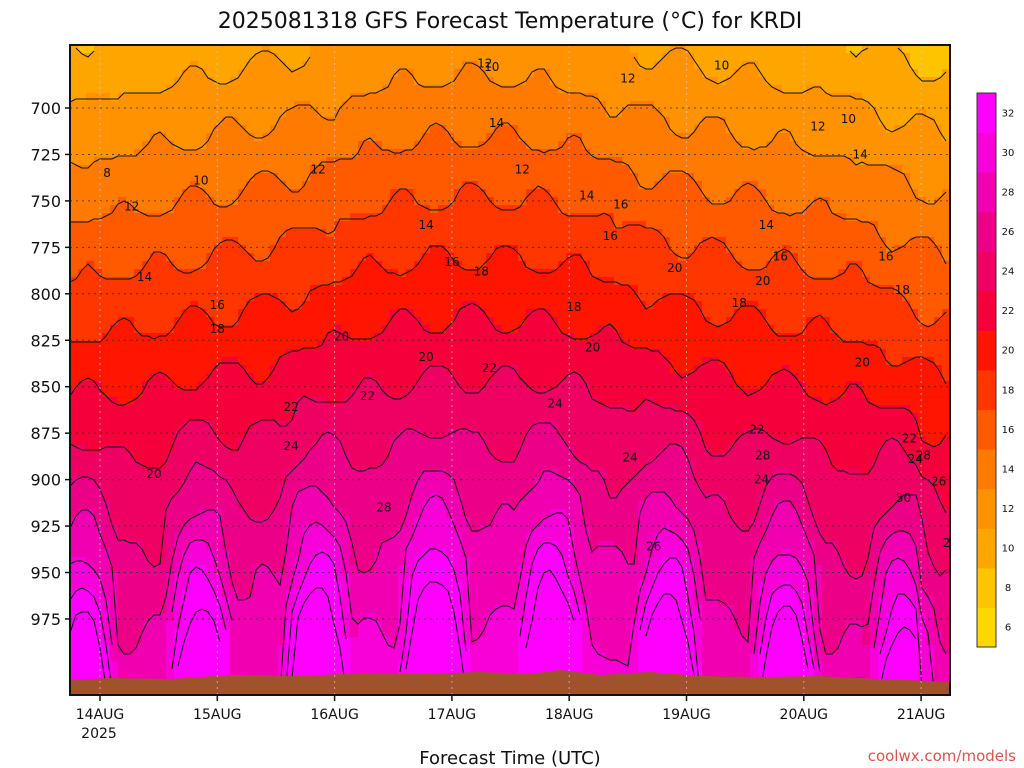 The image size is (1024, 768). What do you see at coordinates (762, 455) in the screenshot?
I see `contour-label: 28` at bounding box center [762, 455].